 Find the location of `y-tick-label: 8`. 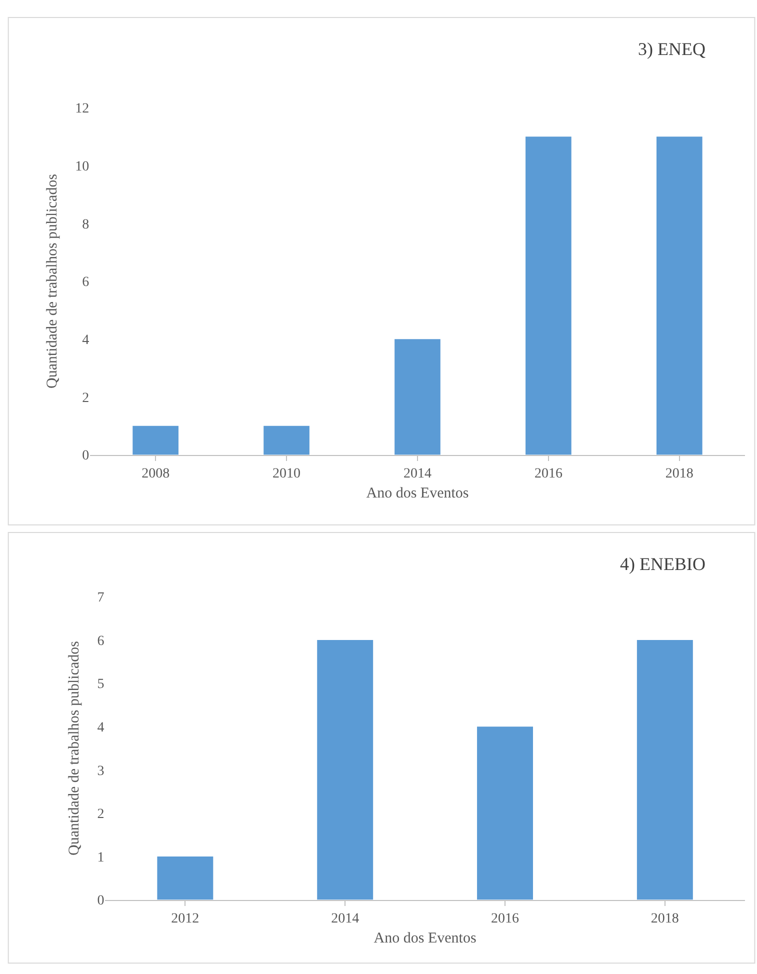

y-tick-label: 8 is located at coordinates (86, 224).